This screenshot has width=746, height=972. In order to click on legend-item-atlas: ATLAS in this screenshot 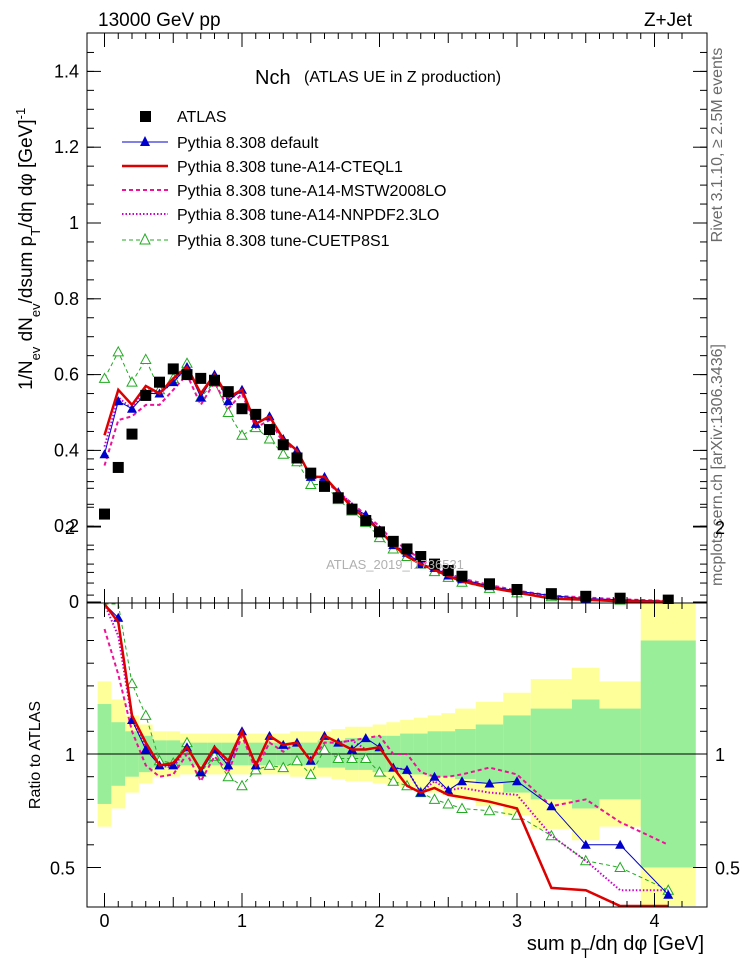, I will do `click(183, 117)`.